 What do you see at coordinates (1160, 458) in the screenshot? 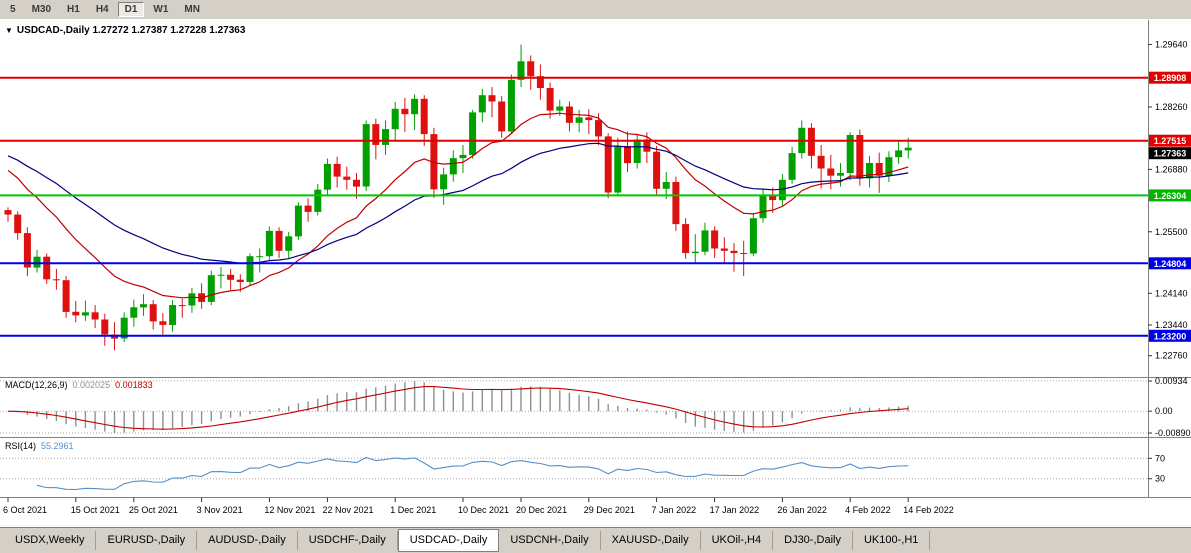
I see `rsi-level-label: 70` at bounding box center [1160, 458].